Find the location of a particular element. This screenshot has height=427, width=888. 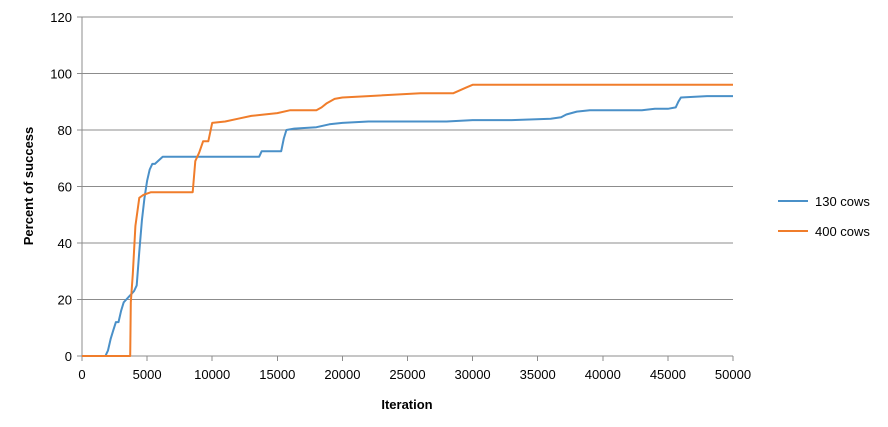

y-tick-label: 60 is located at coordinates (65, 187).